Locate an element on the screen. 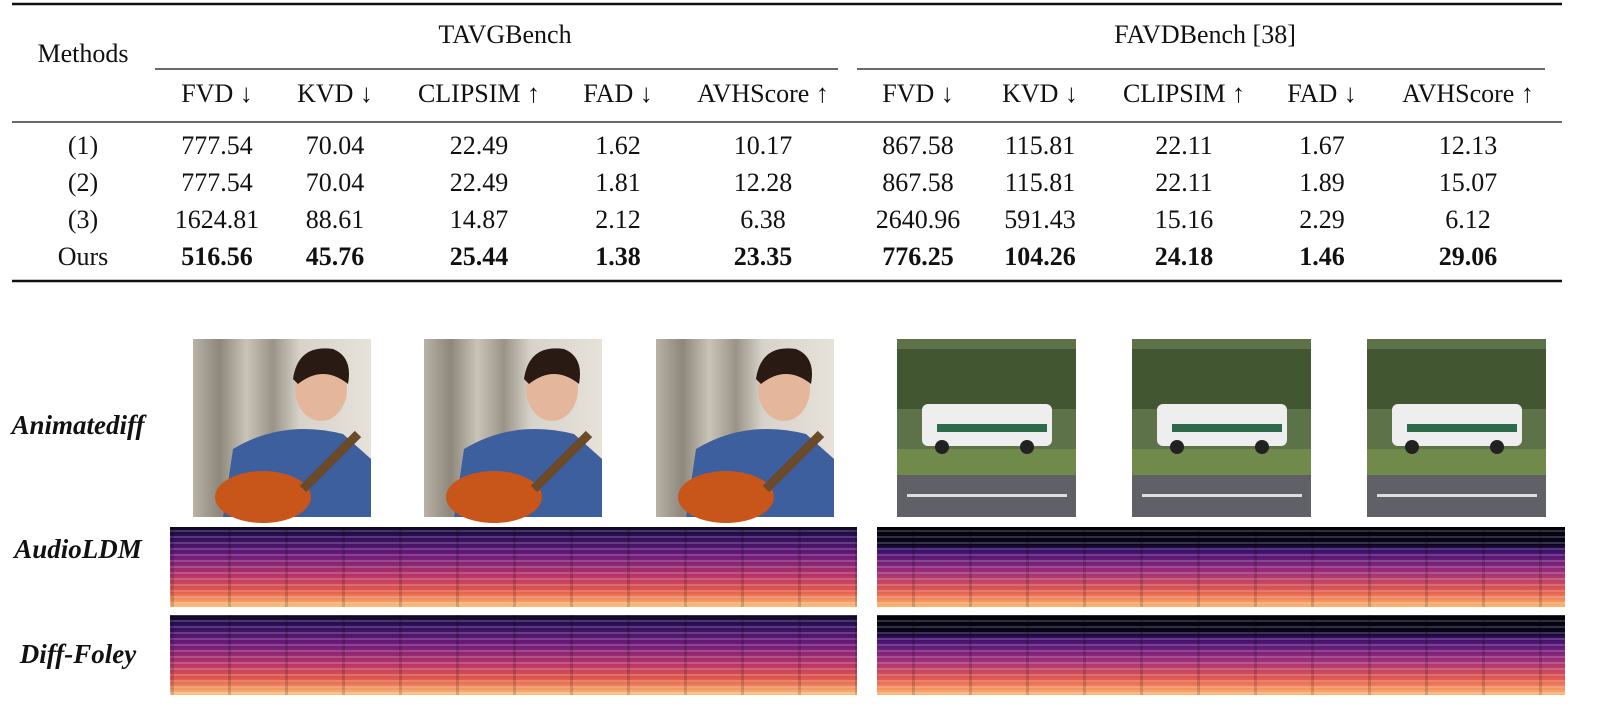 Image resolution: width=1605 pixels, height=714 pixels. table-cell: 2.12 is located at coordinates (618, 219).